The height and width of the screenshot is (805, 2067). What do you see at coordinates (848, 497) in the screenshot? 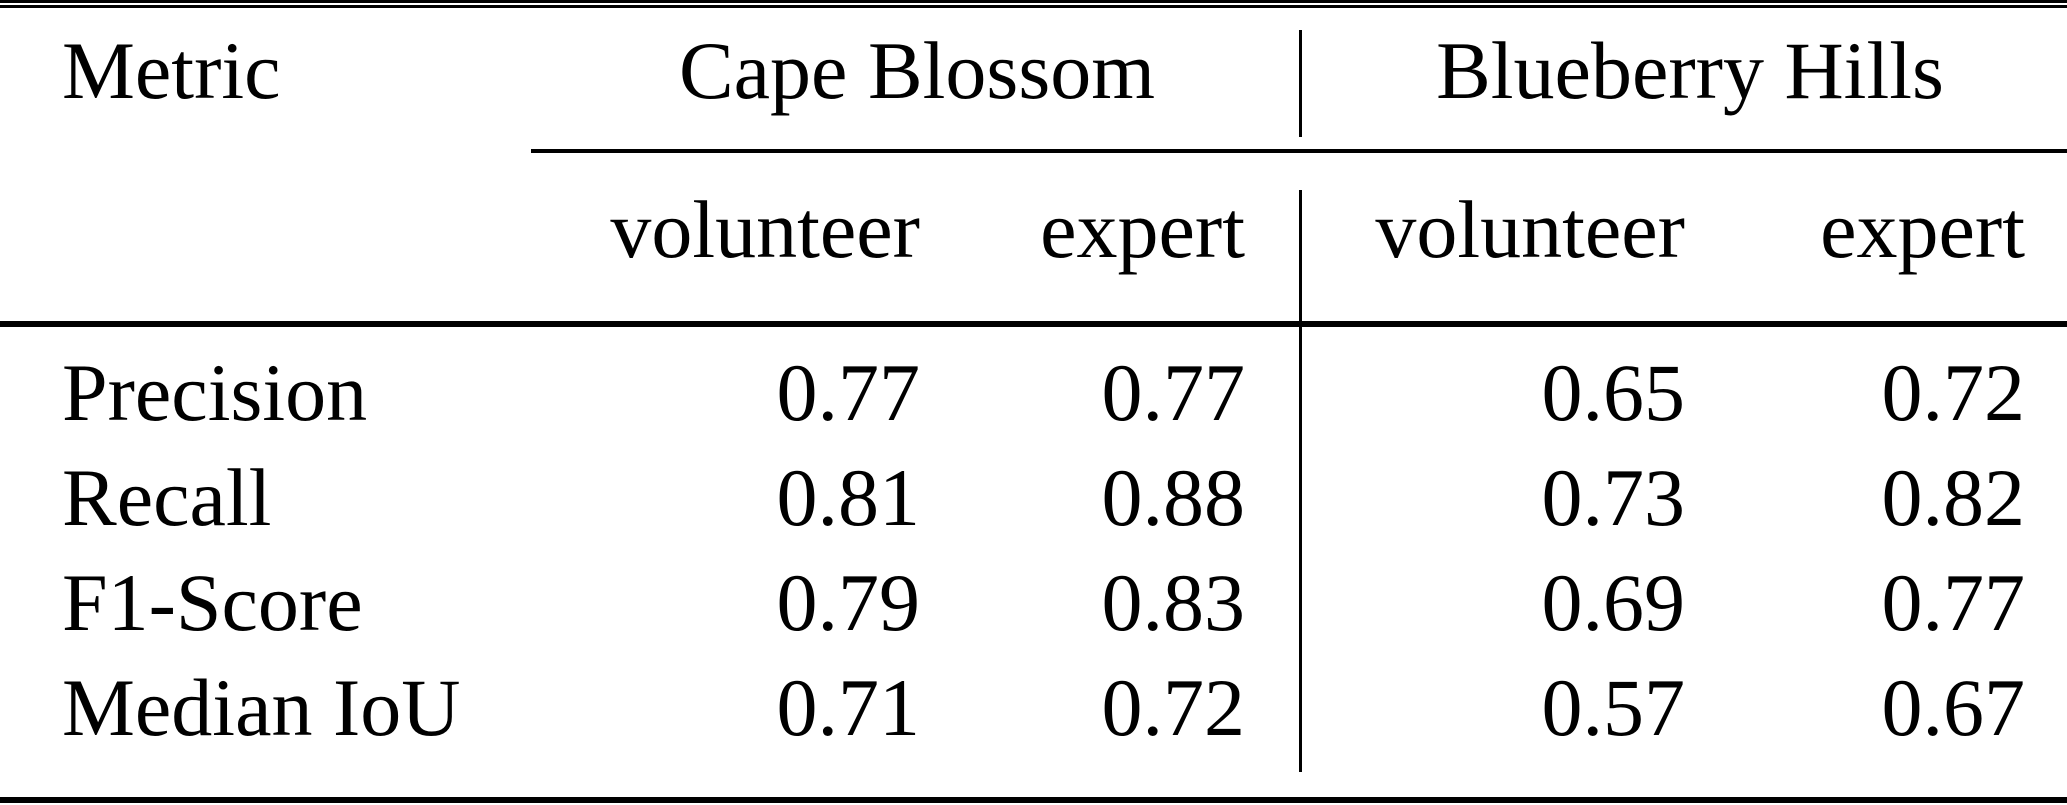
I see `cell-recall-cb-volunteer: 0.81` at bounding box center [848, 497].